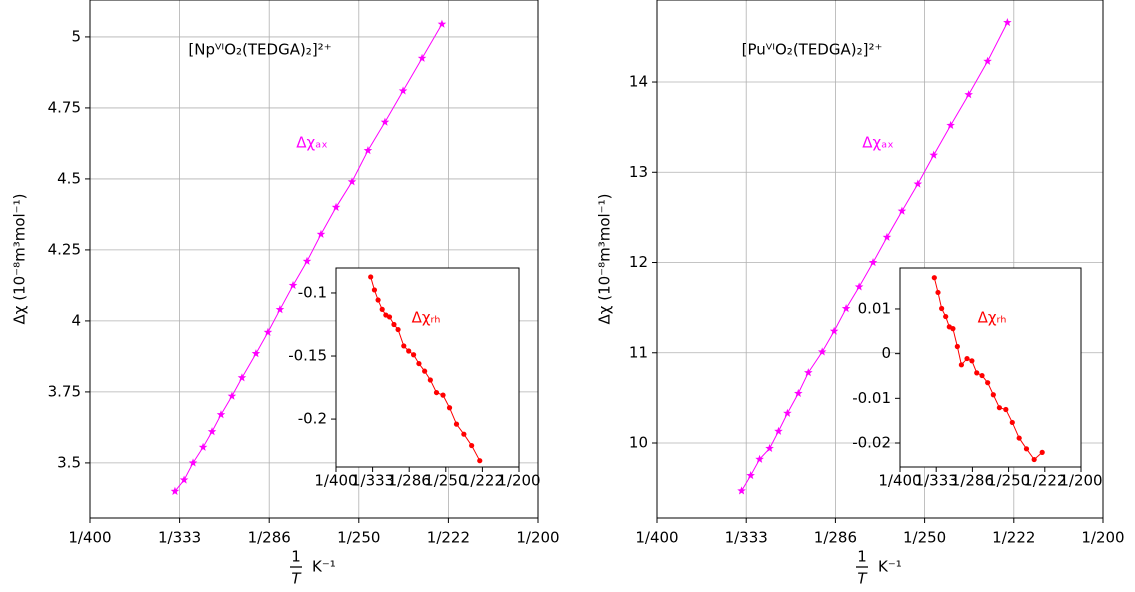  I want to click on y-tick-label: 10, so click(638, 443).